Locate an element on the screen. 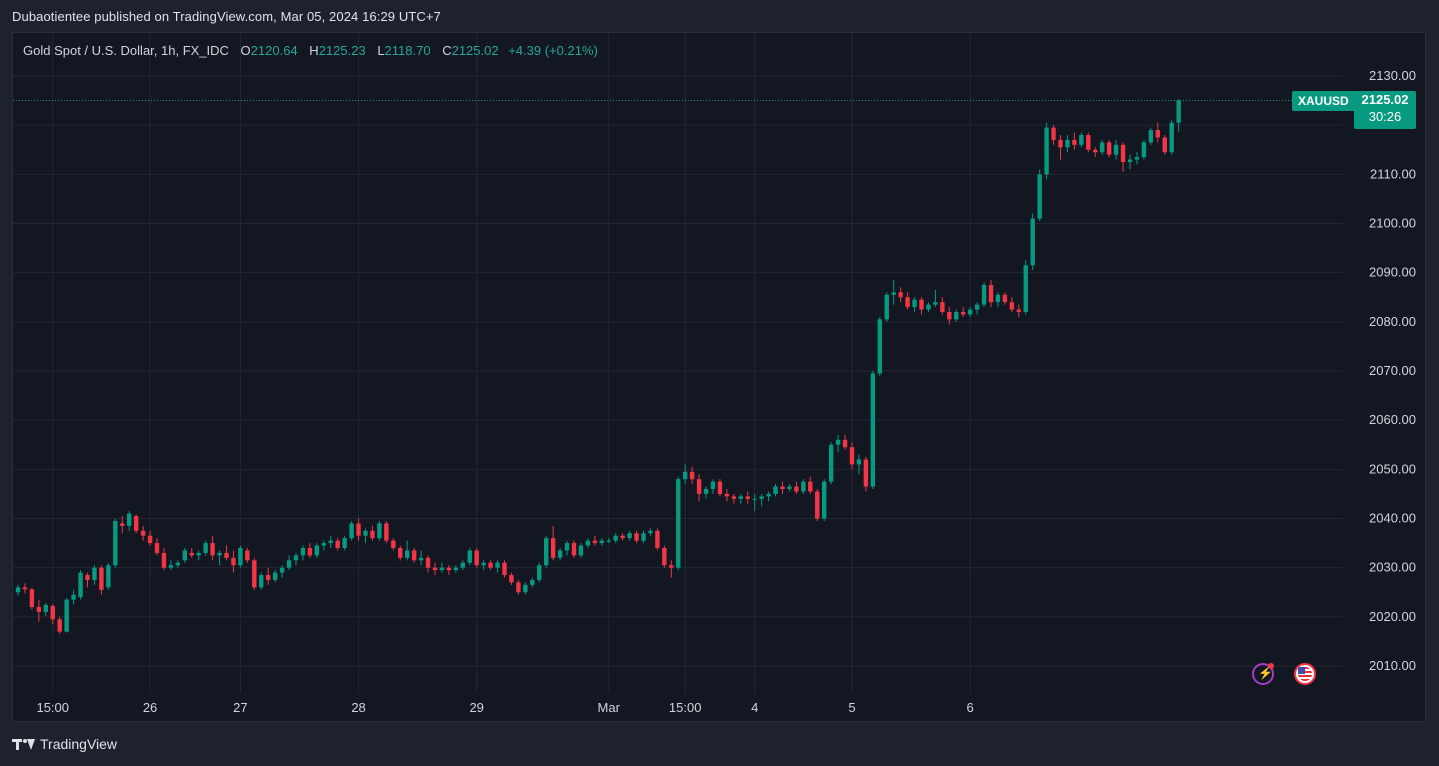 This screenshot has width=1439, height=766. flash-event-icon is located at coordinates (1263, 674).